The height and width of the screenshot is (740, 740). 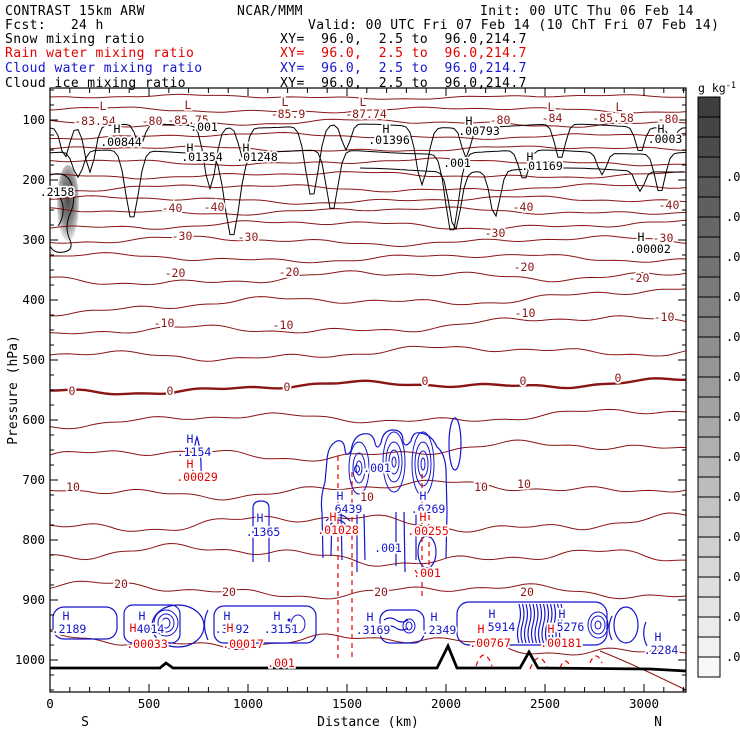 What do you see at coordinates (661, 650) in the screenshot?
I see `contour-label: .2284` at bounding box center [661, 650].